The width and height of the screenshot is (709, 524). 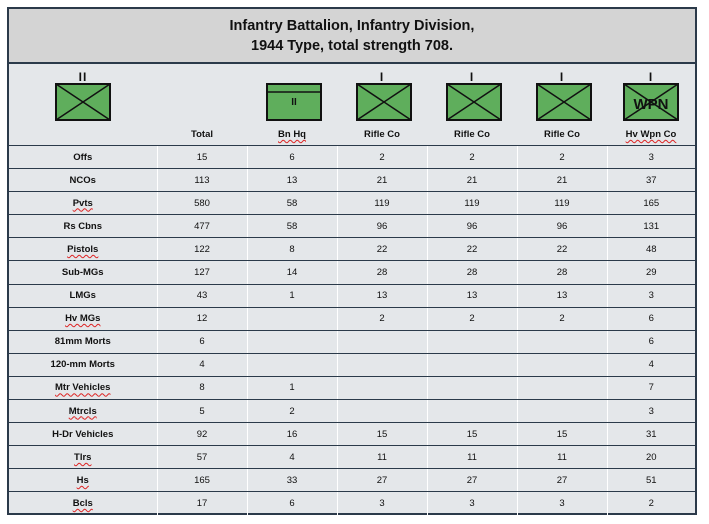 What do you see at coordinates (471, 296) in the screenshot?
I see `rifle-co-2-cell: 13` at bounding box center [471, 296].